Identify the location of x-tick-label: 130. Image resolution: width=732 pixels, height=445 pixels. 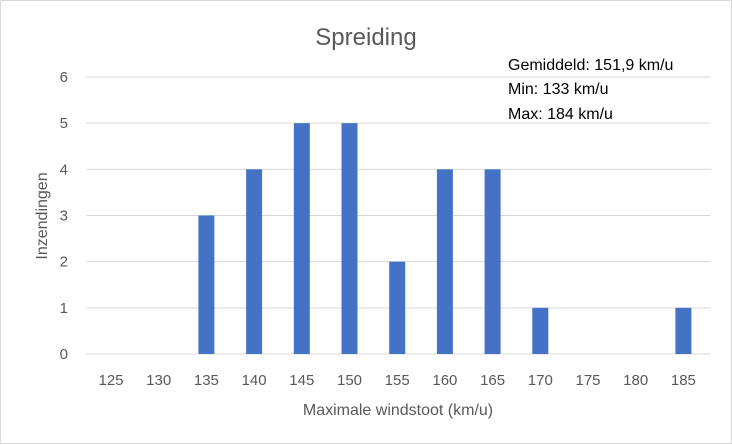
(158, 380).